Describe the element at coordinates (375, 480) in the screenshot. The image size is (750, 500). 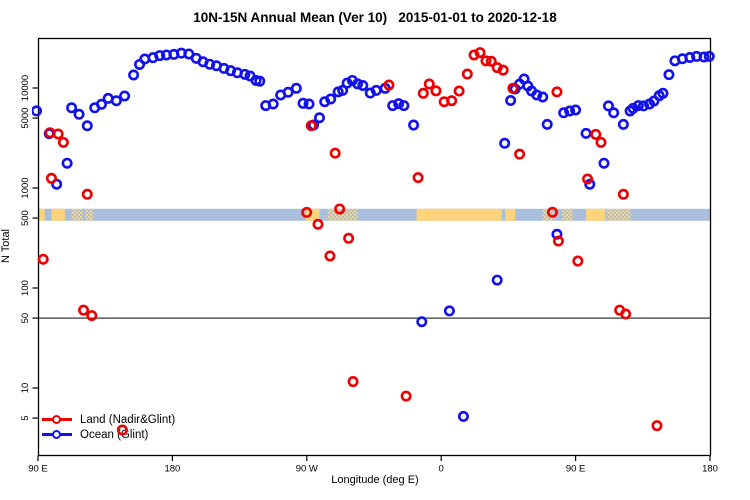
I see `x-axis-label: Longitude (deg E)` at that location.